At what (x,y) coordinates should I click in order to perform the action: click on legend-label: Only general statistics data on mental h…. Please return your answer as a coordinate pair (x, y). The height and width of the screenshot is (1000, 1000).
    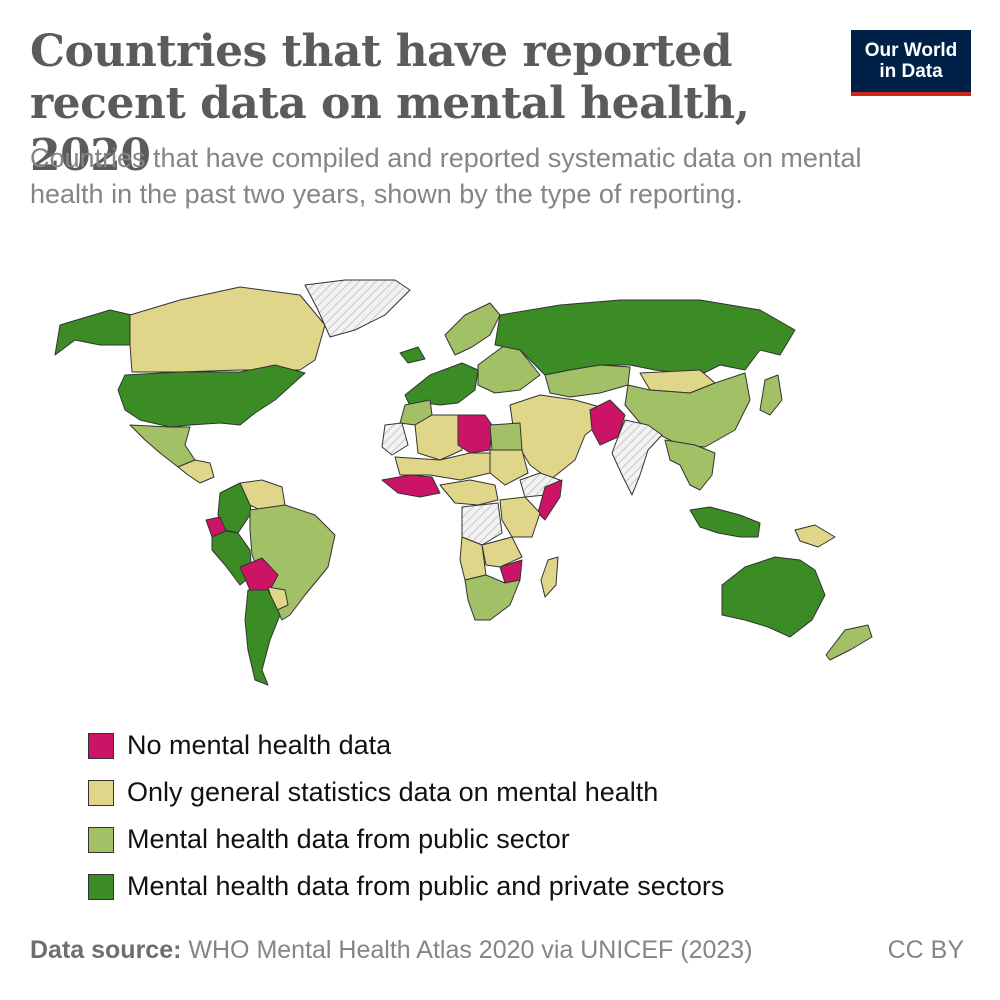
    Looking at the image, I should click on (393, 792).